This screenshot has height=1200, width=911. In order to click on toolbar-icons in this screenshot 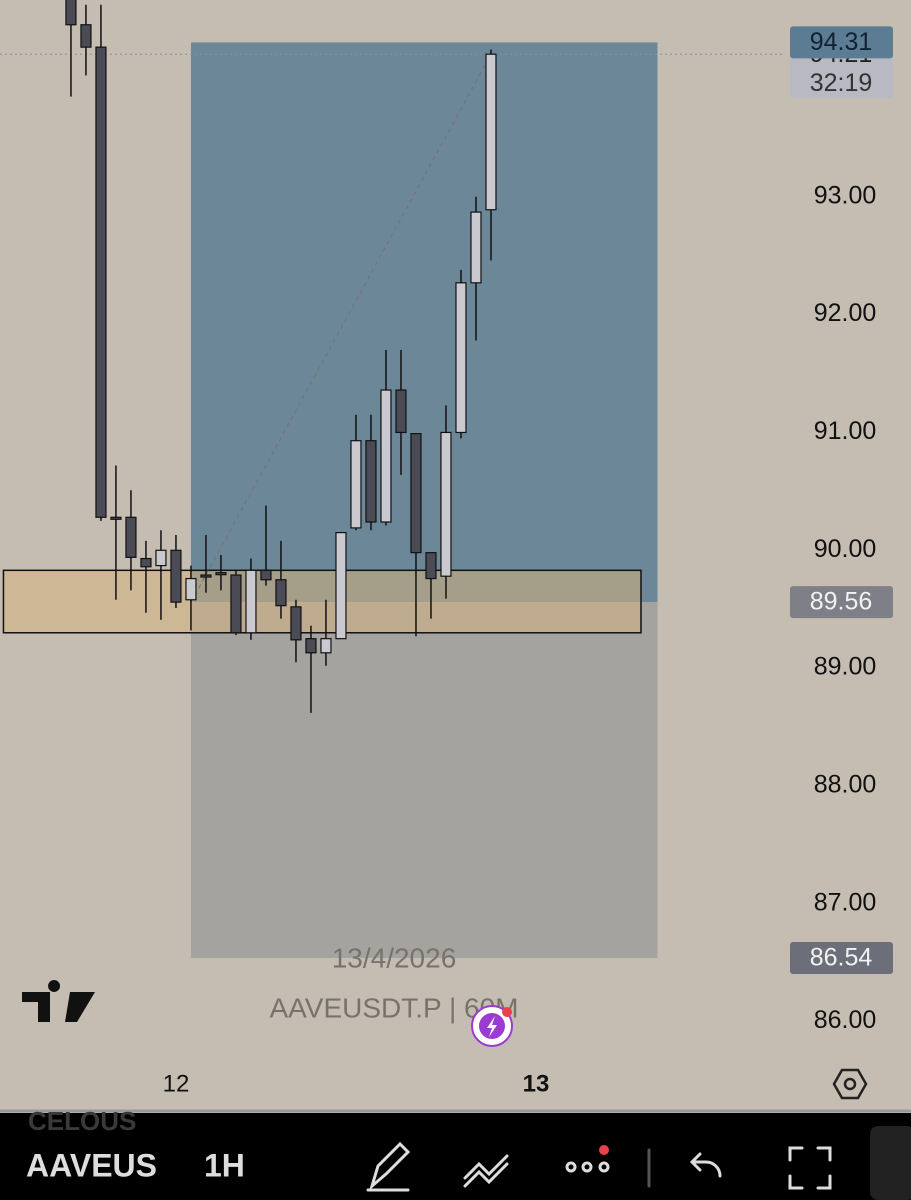, I will do `click(599, 1166)`.